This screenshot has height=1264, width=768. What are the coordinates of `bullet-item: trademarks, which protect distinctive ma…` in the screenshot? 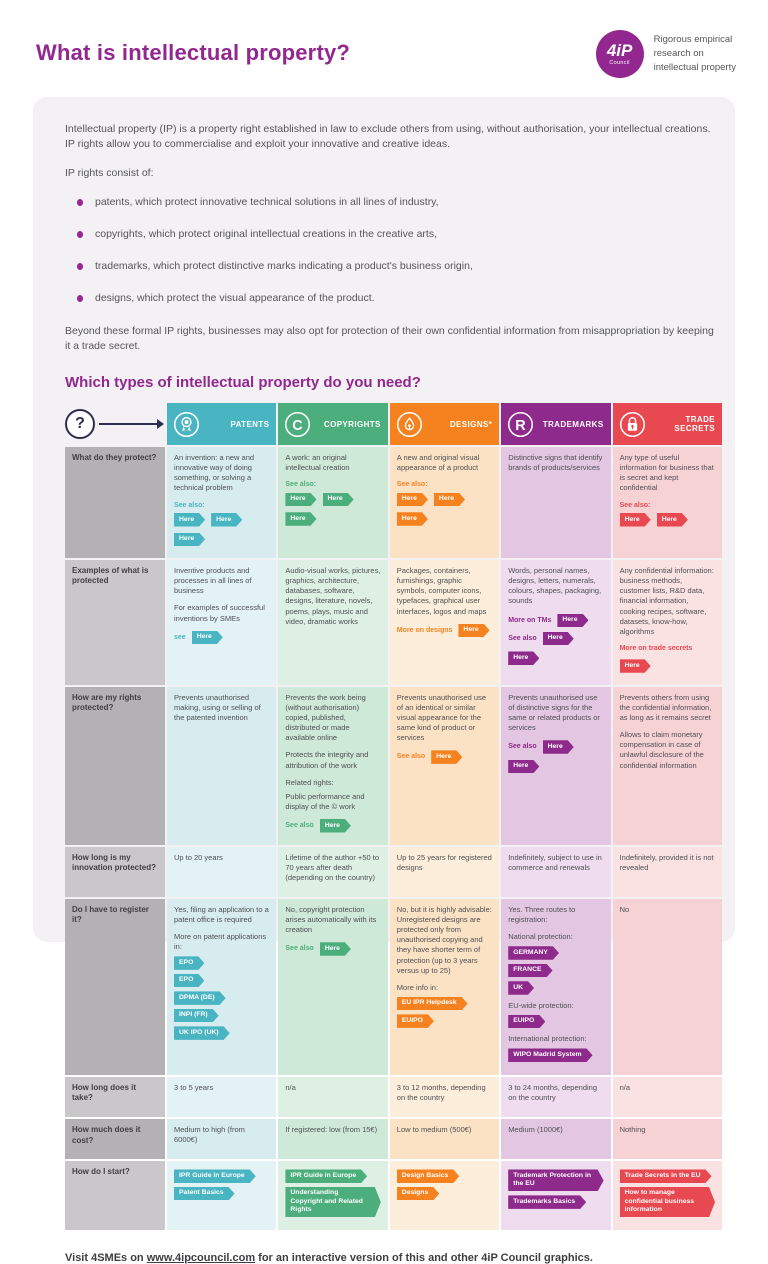 It's located at (399, 266).